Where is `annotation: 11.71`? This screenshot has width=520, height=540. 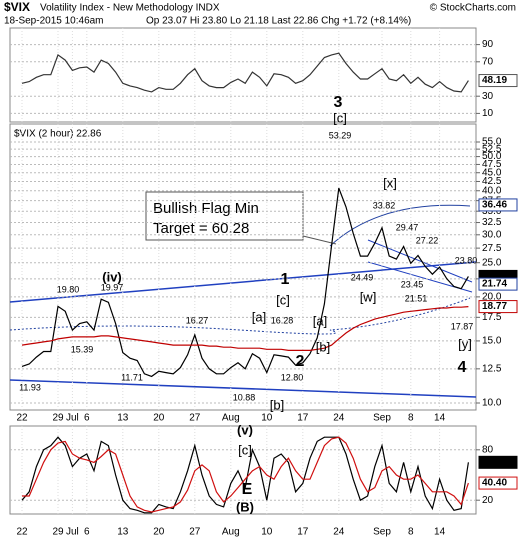 annotation: 11.71 is located at coordinates (132, 377).